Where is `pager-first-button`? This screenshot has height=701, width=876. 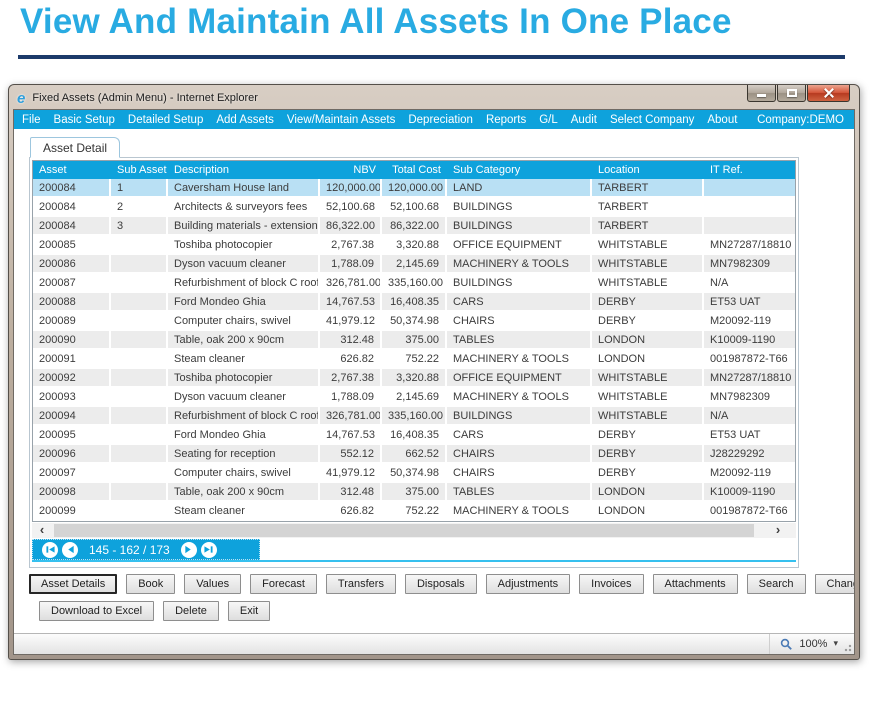 pager-first-button is located at coordinates (50, 549).